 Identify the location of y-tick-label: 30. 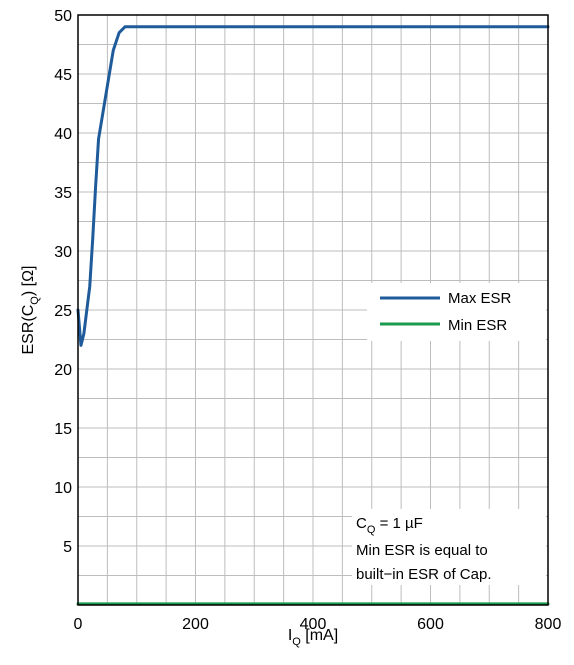
(63, 252).